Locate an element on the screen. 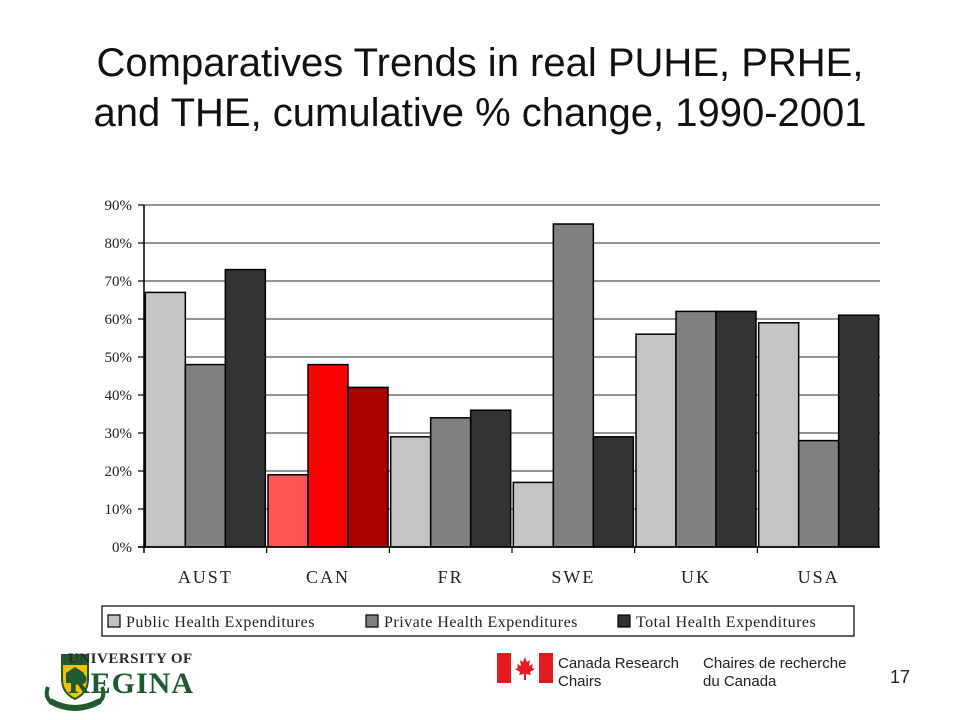 This screenshot has width=960, height=720. bar-usa-private is located at coordinates (818, 493).